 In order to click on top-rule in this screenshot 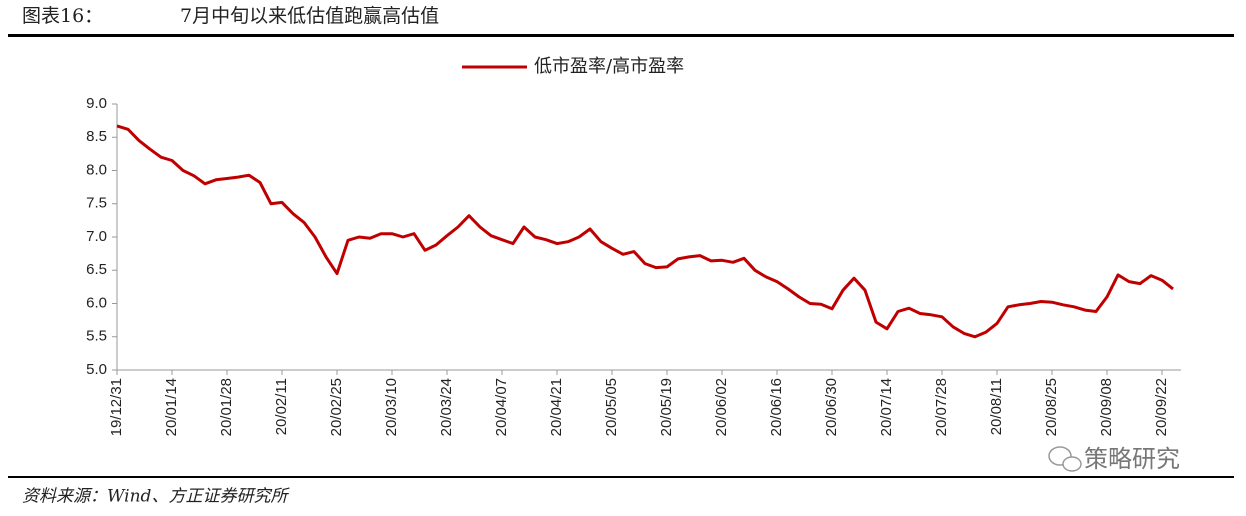, I will do `click(621, 35)`.